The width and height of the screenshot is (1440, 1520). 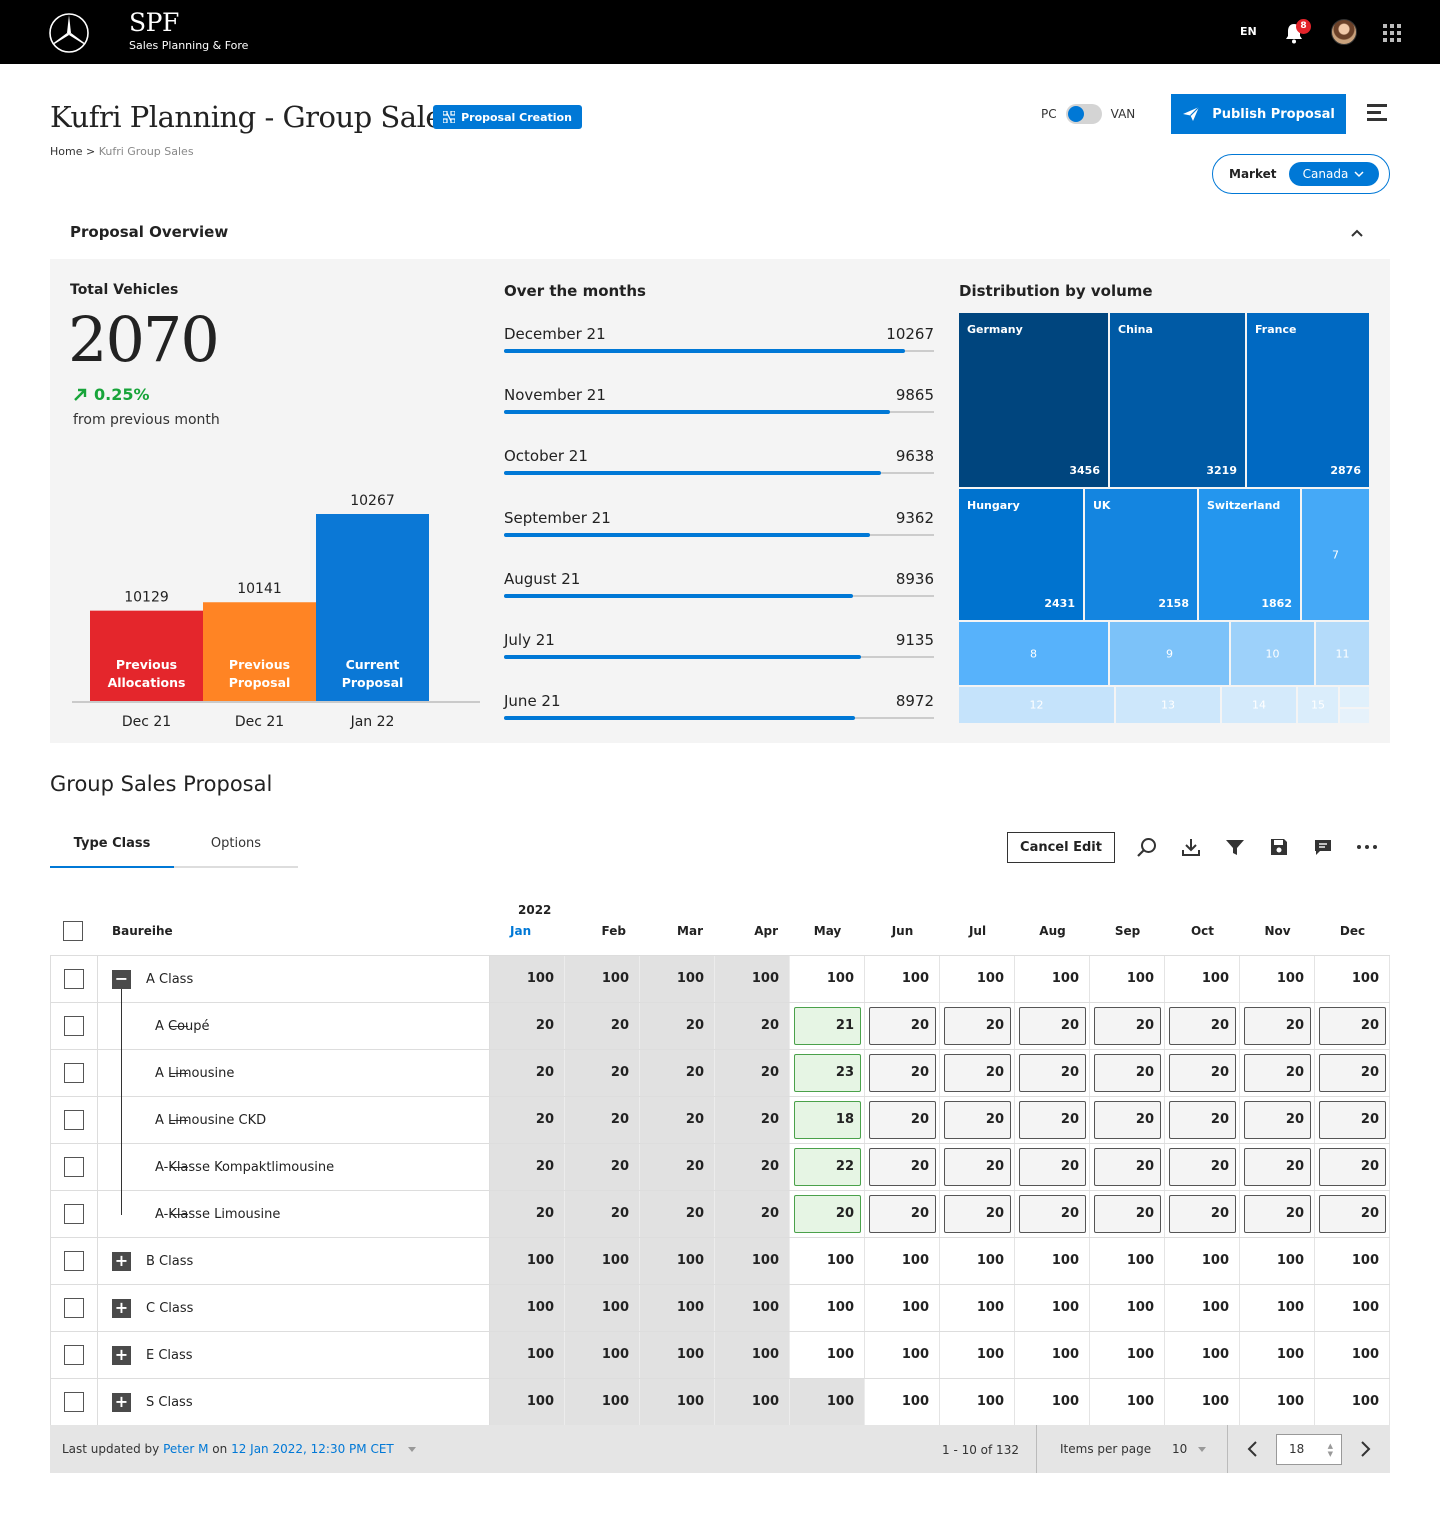 I want to click on updated-user-link: Peter M, so click(x=186, y=1449).